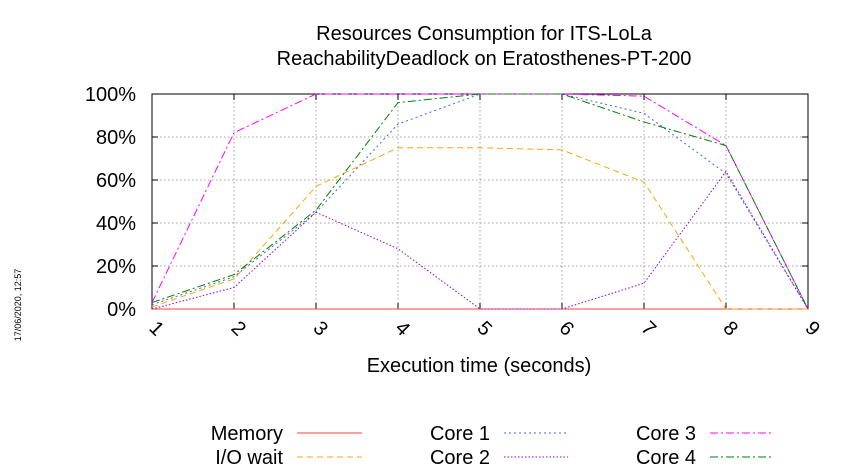 This screenshot has width=850, height=475. I want to click on legend-label: I/O wait, so click(249, 458).